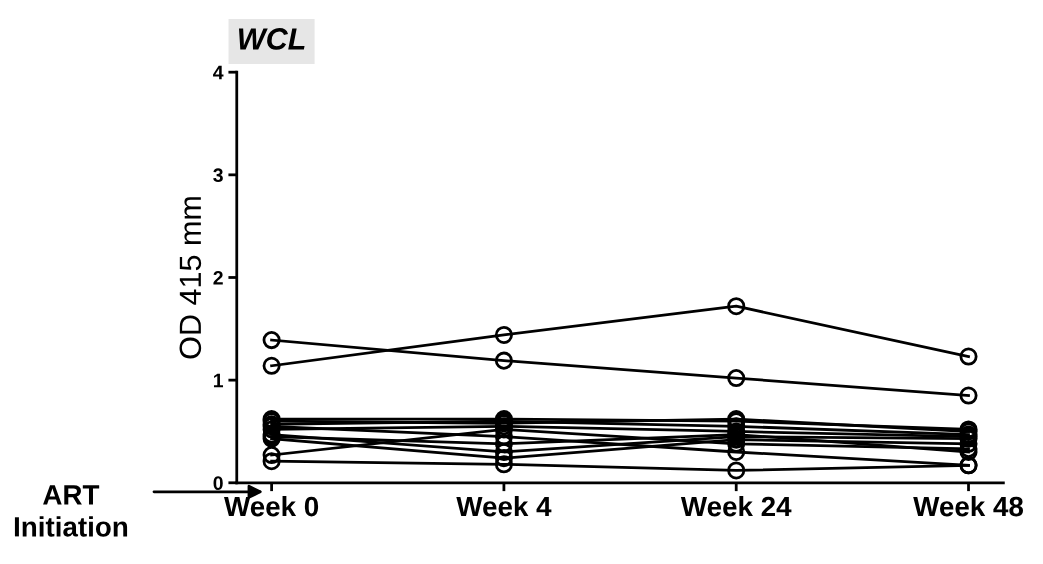 Image resolution: width=1043 pixels, height=564 pixels. Describe the element at coordinates (218, 175) in the screenshot. I see `y-tick-label: 3` at that location.